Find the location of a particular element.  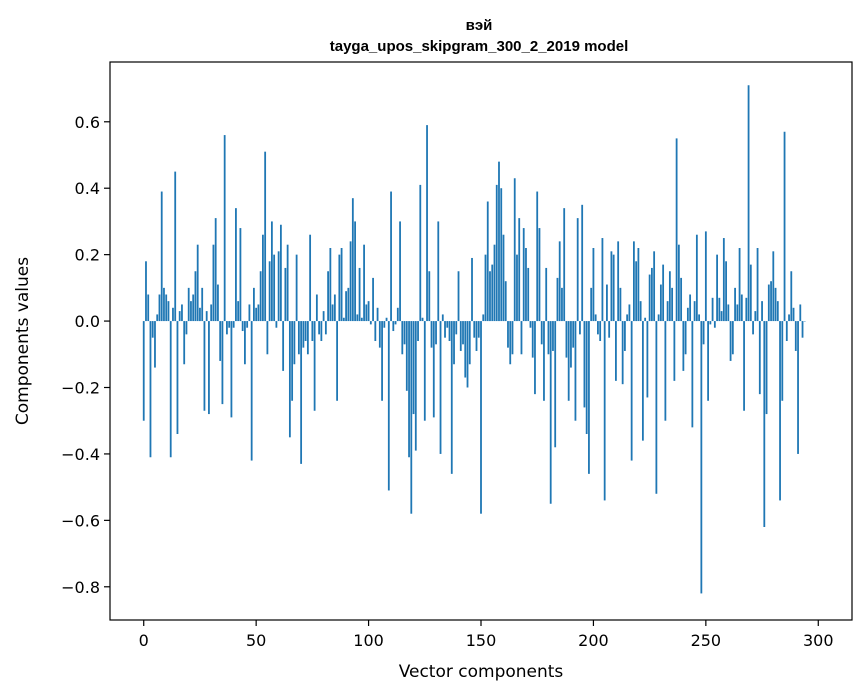

y-tick-label: −0.6 is located at coordinates (80, 520).